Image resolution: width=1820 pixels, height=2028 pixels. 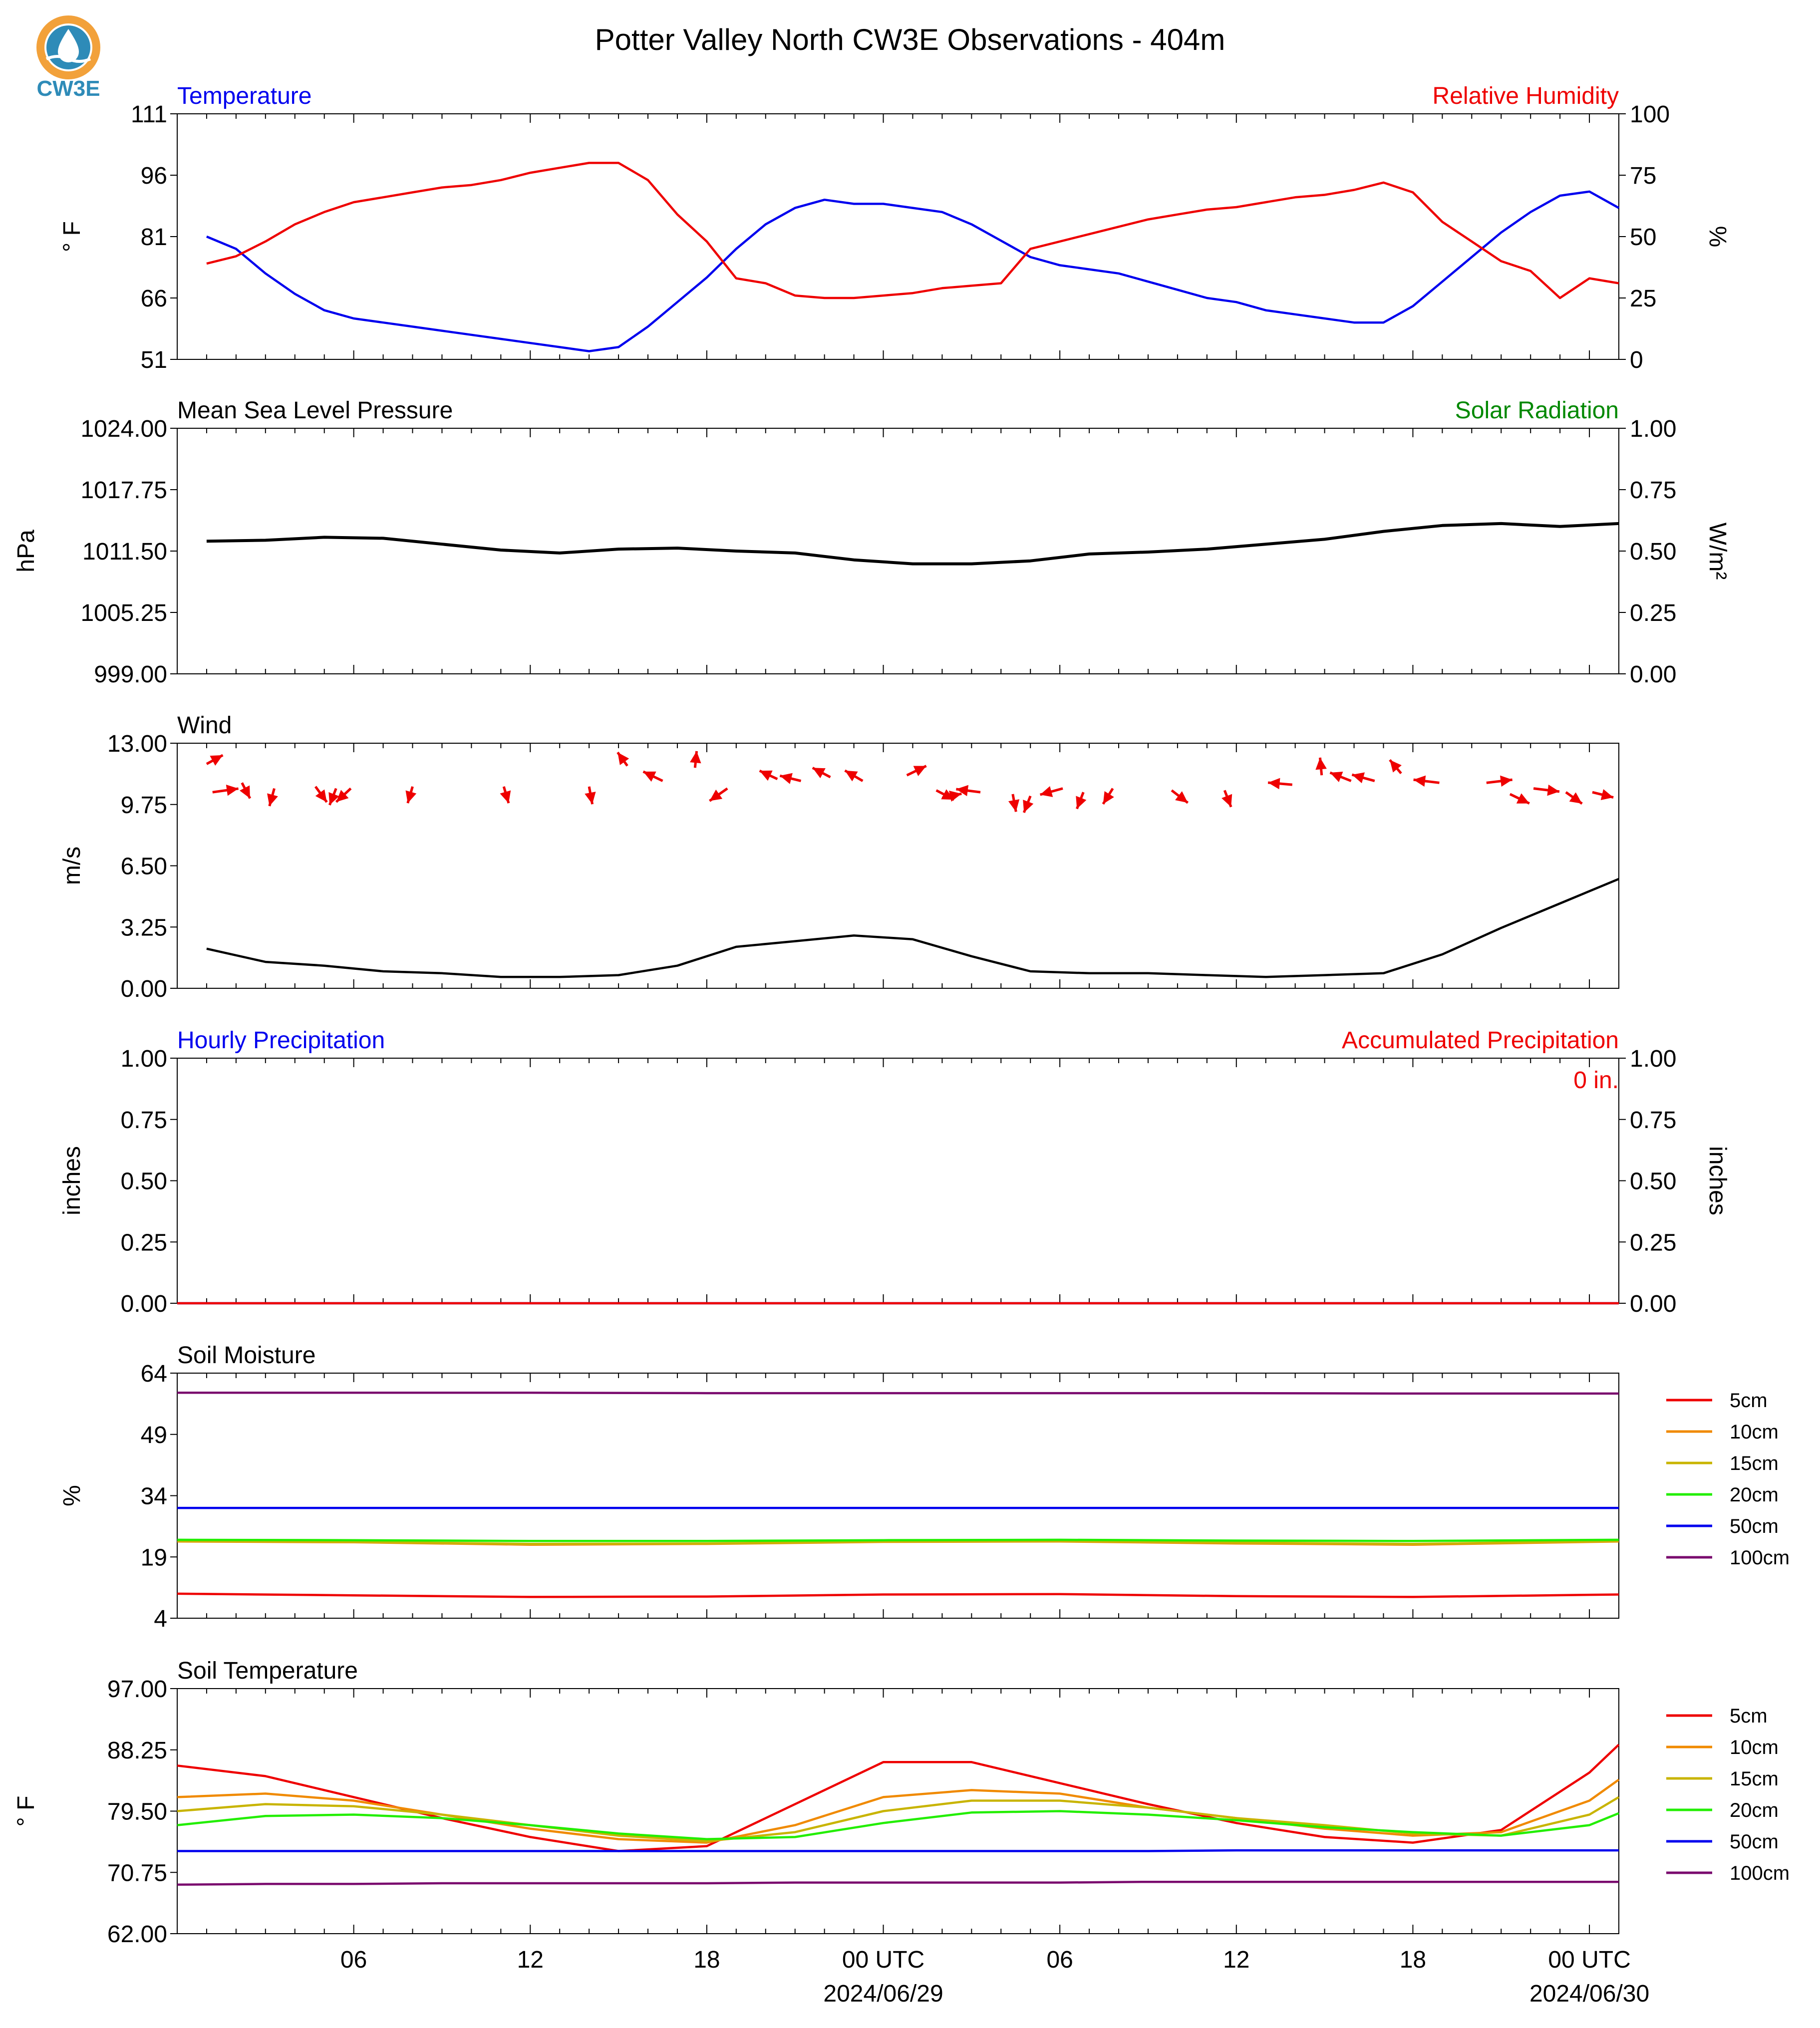 What do you see at coordinates (149, 114) in the screenshot?
I see `y-tick-label: 111` at bounding box center [149, 114].